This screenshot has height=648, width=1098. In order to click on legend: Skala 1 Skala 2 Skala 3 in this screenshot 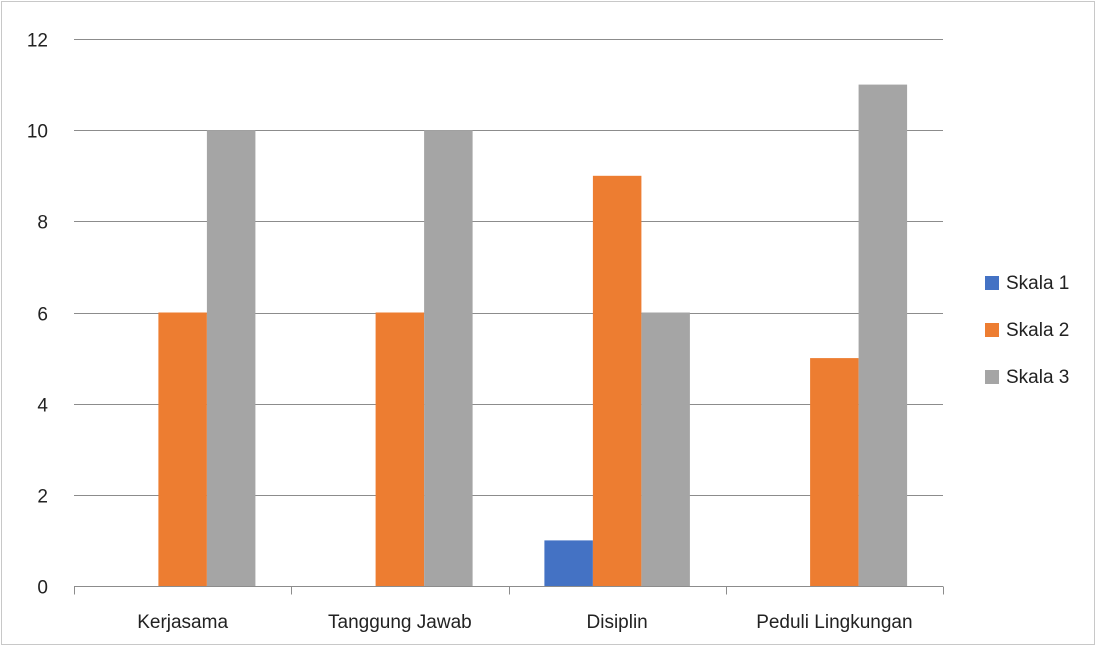, I will do `click(1027, 330)`.